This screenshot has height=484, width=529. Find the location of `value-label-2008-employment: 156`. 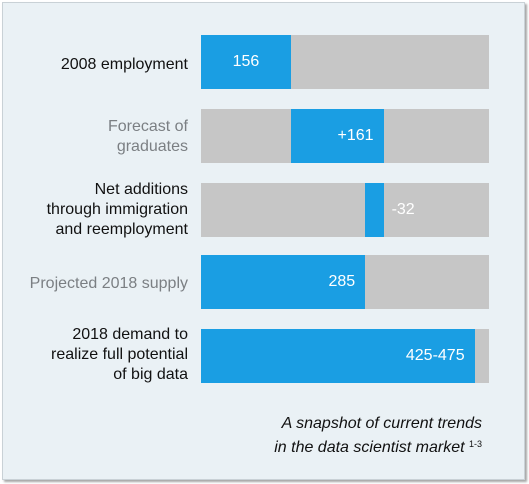

value-label-2008-employment: 156 is located at coordinates (246, 61).